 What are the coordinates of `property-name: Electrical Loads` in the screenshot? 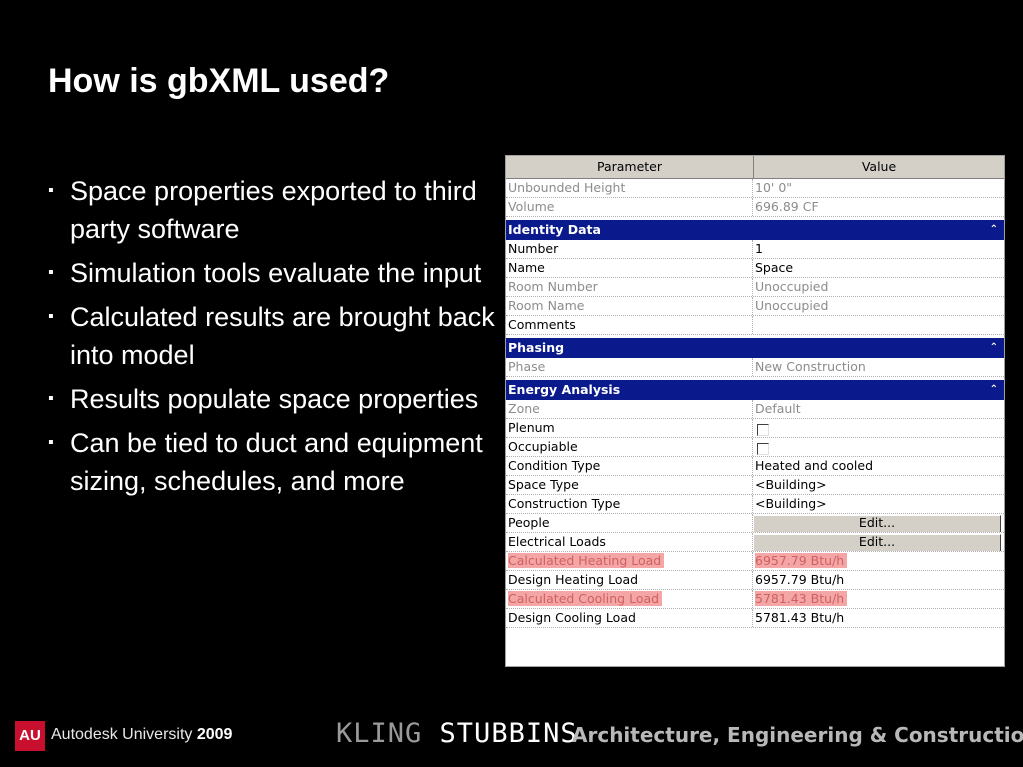 It's located at (629, 542).